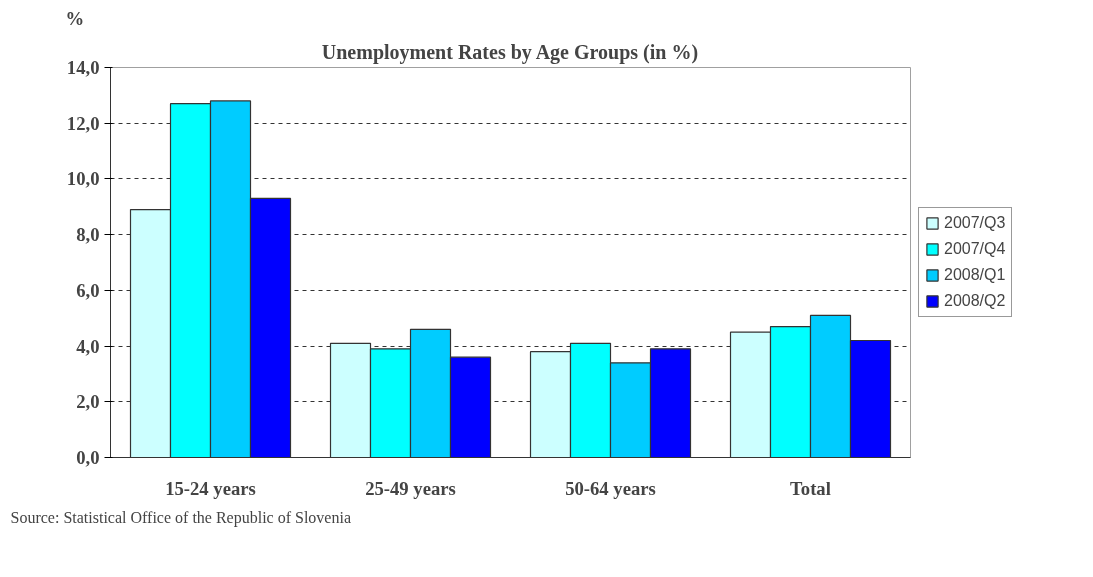  What do you see at coordinates (88, 346) in the screenshot?
I see `y-tick-label: 4,0` at bounding box center [88, 346].